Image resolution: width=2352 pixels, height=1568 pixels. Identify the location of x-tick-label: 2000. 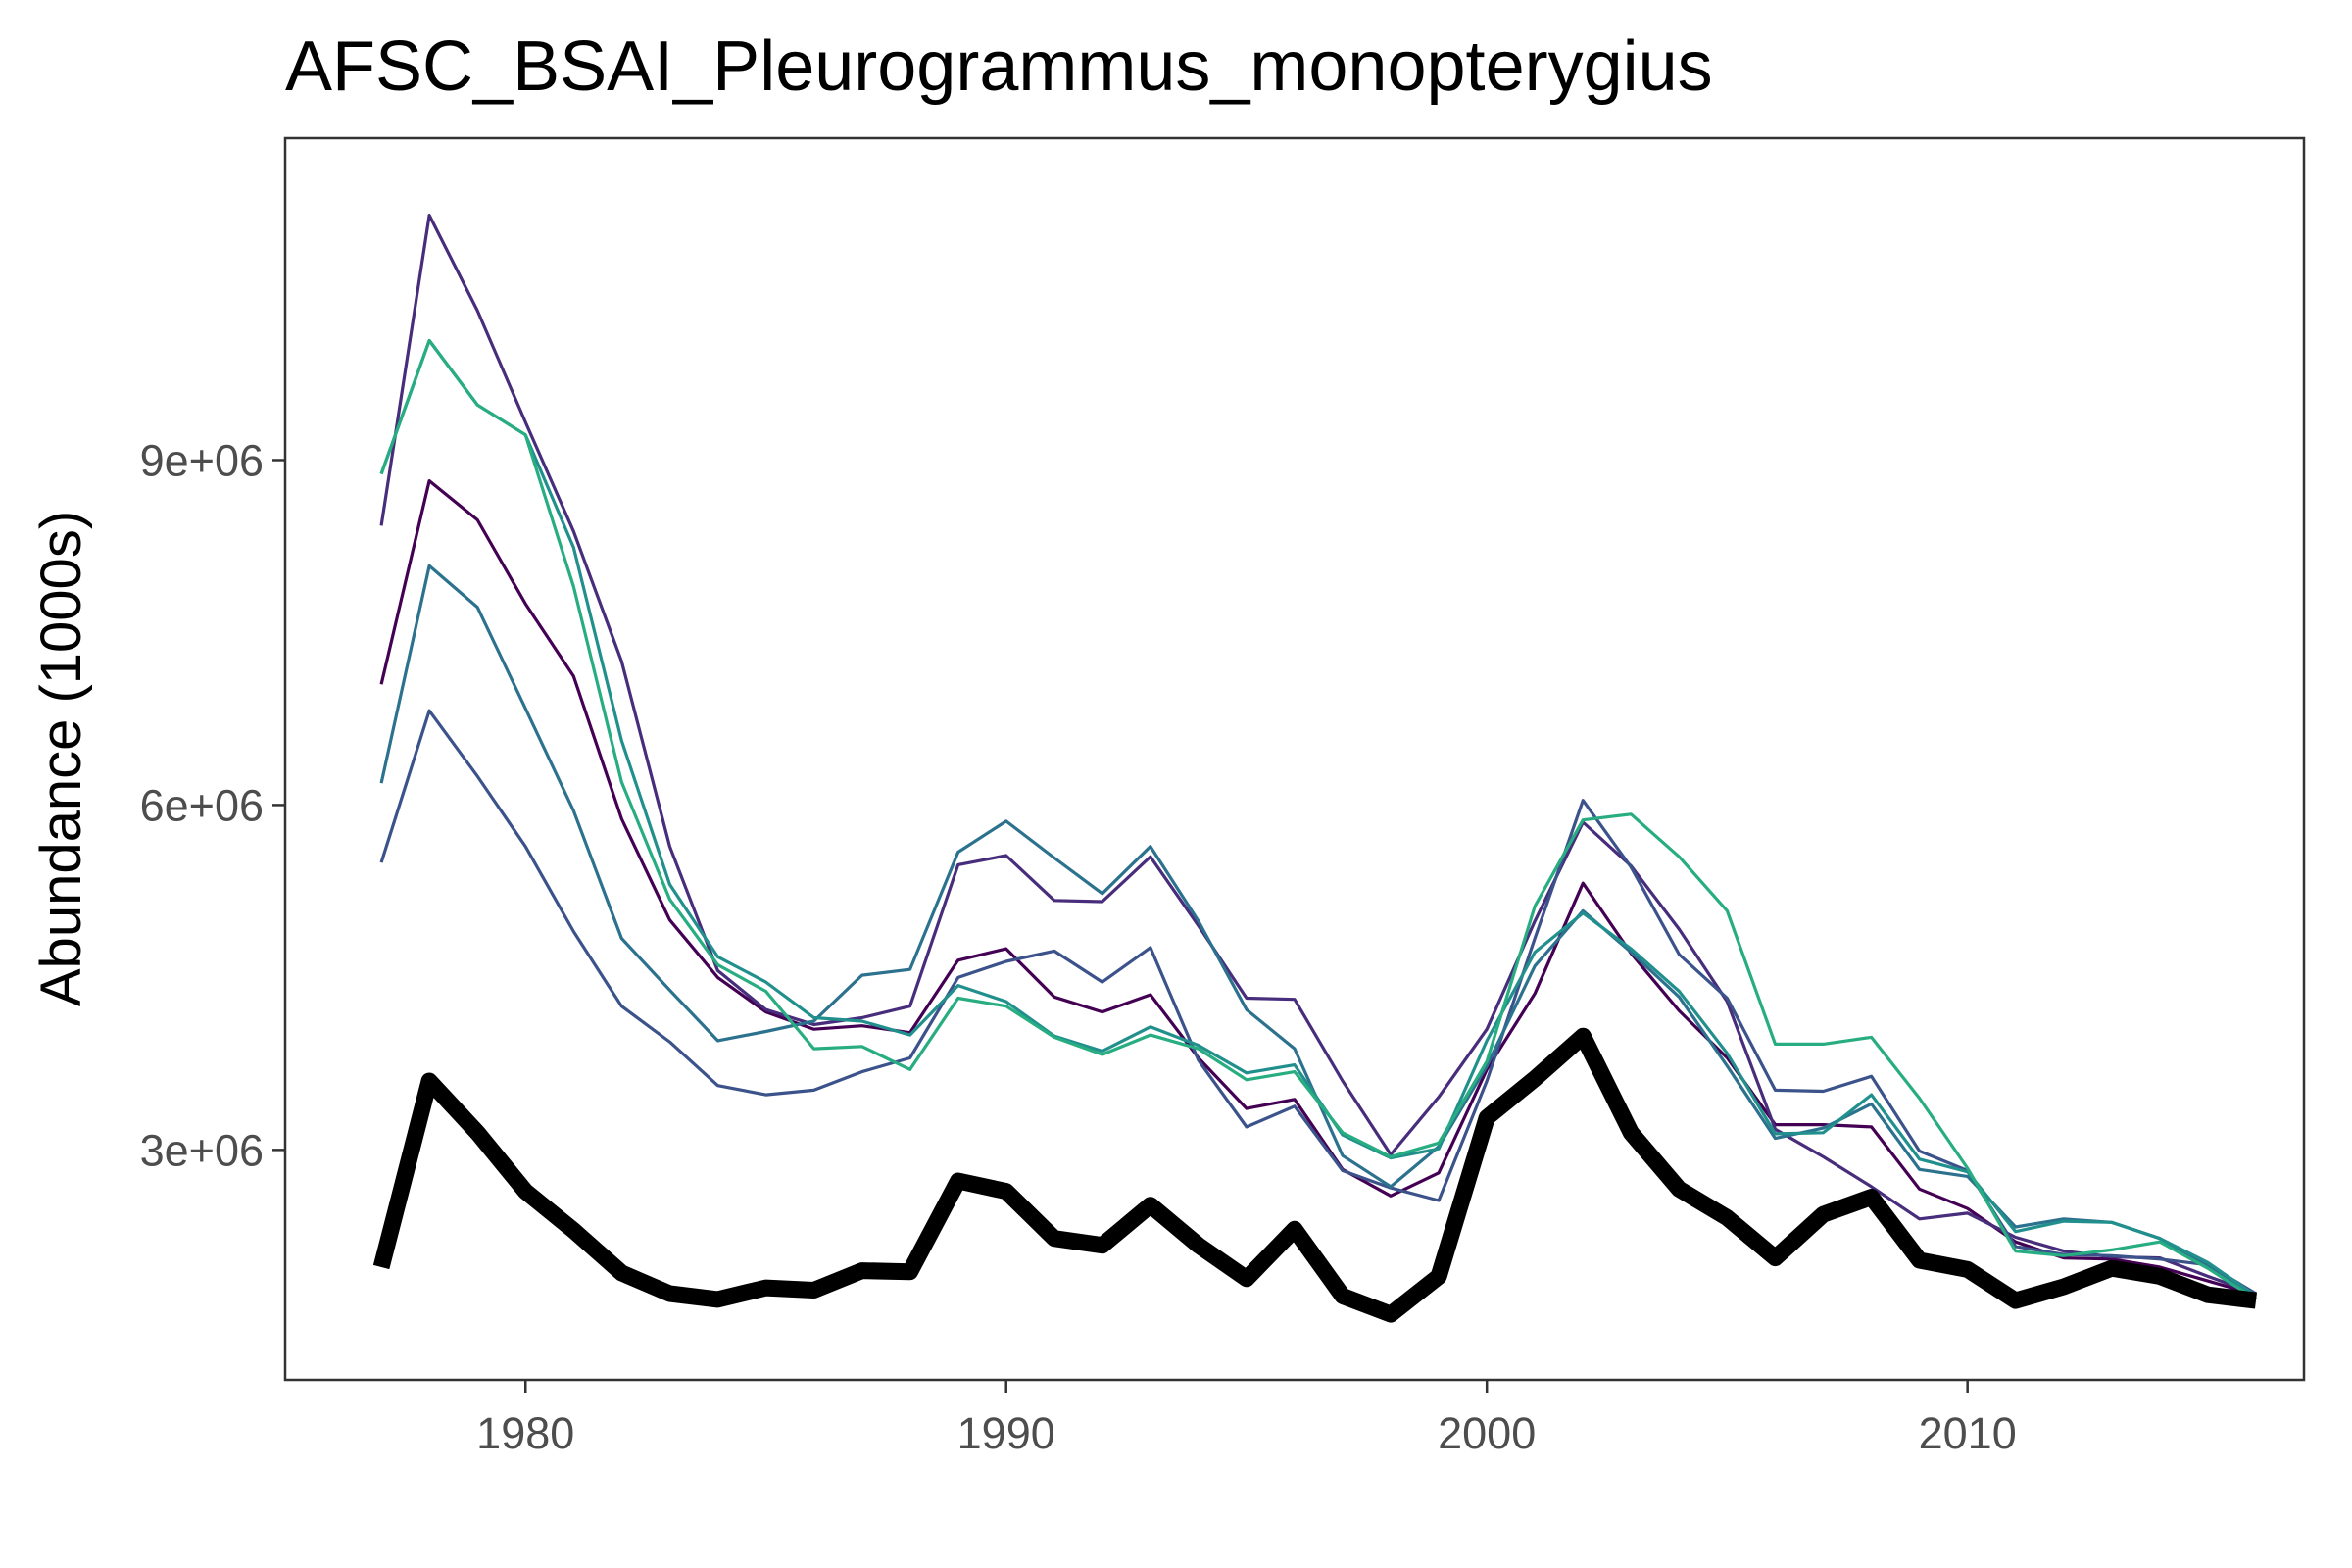
(1487, 1433).